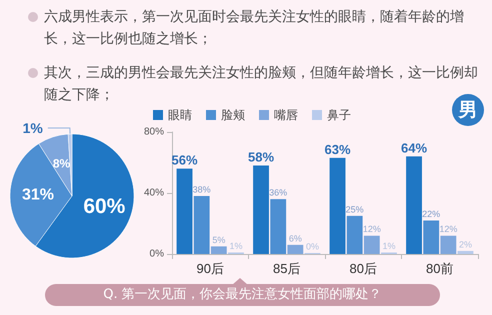 This screenshot has width=492, height=315. I want to click on x-tick-label: 80后, so click(363, 268).